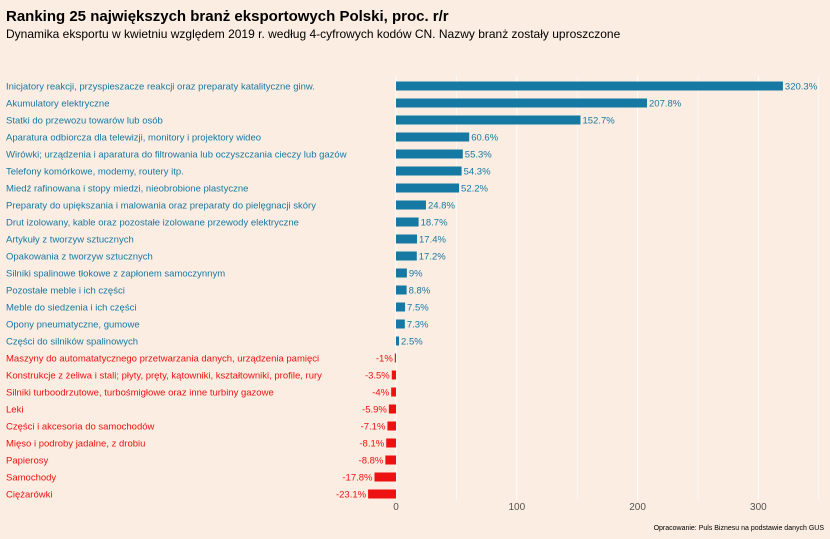 The width and height of the screenshot is (830, 539). What do you see at coordinates (73, 325) in the screenshot?
I see `category-label: Opony pneumatyczne, gumowe` at bounding box center [73, 325].